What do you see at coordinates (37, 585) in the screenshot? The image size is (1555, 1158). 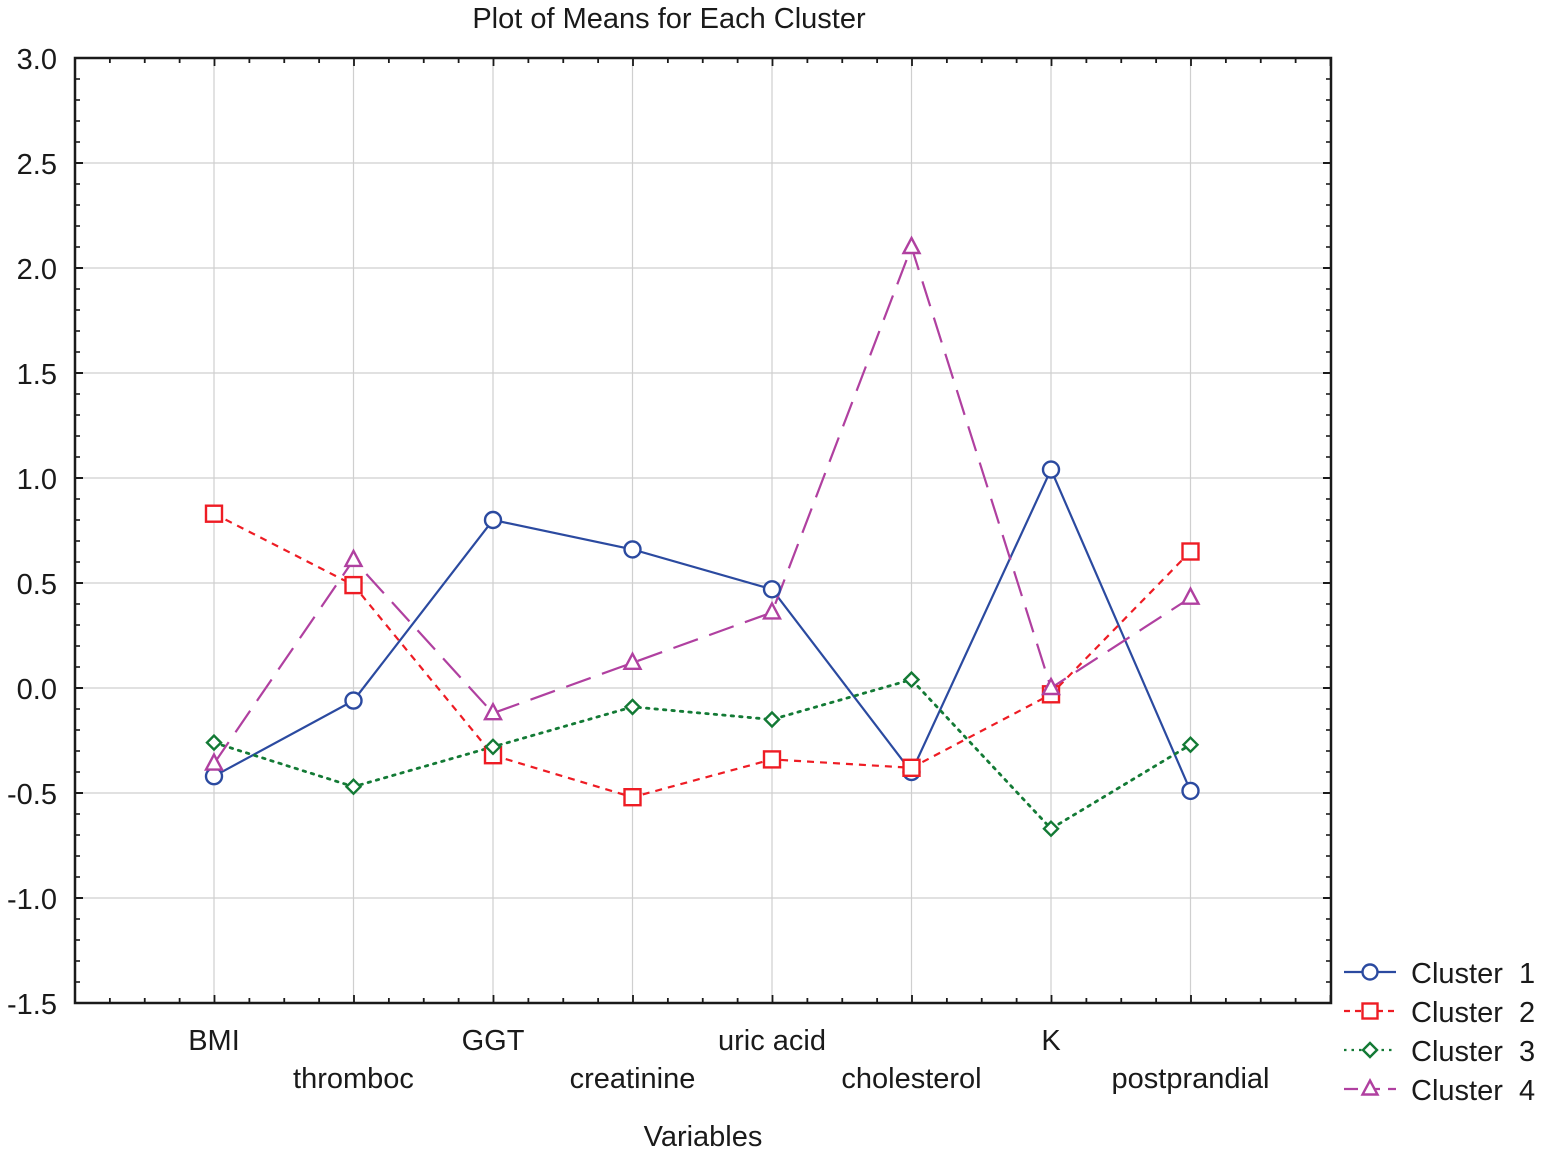 I see `y-tick-label: 0.5` at bounding box center [37, 585].